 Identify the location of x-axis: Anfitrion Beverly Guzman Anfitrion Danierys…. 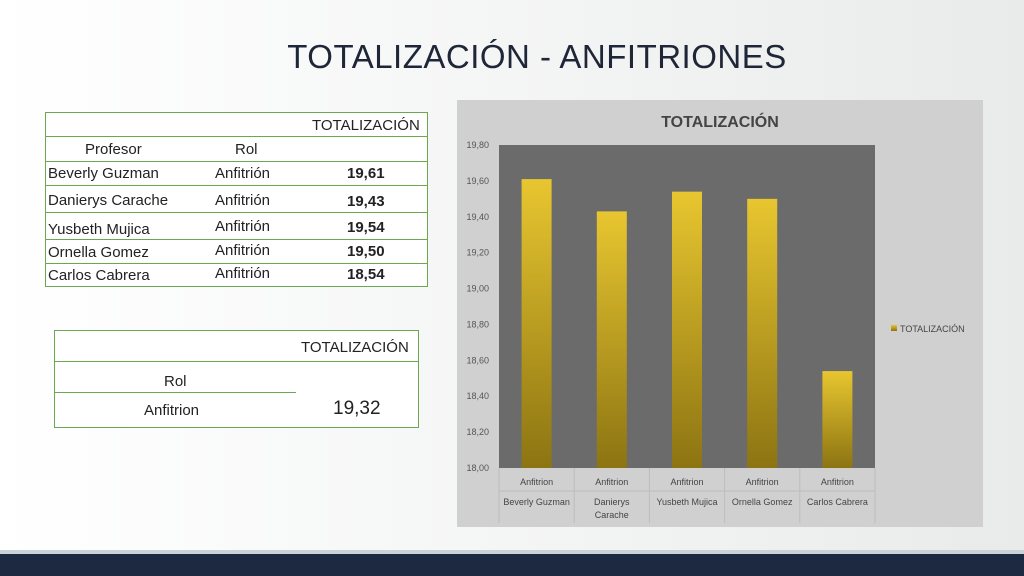
(687, 495).